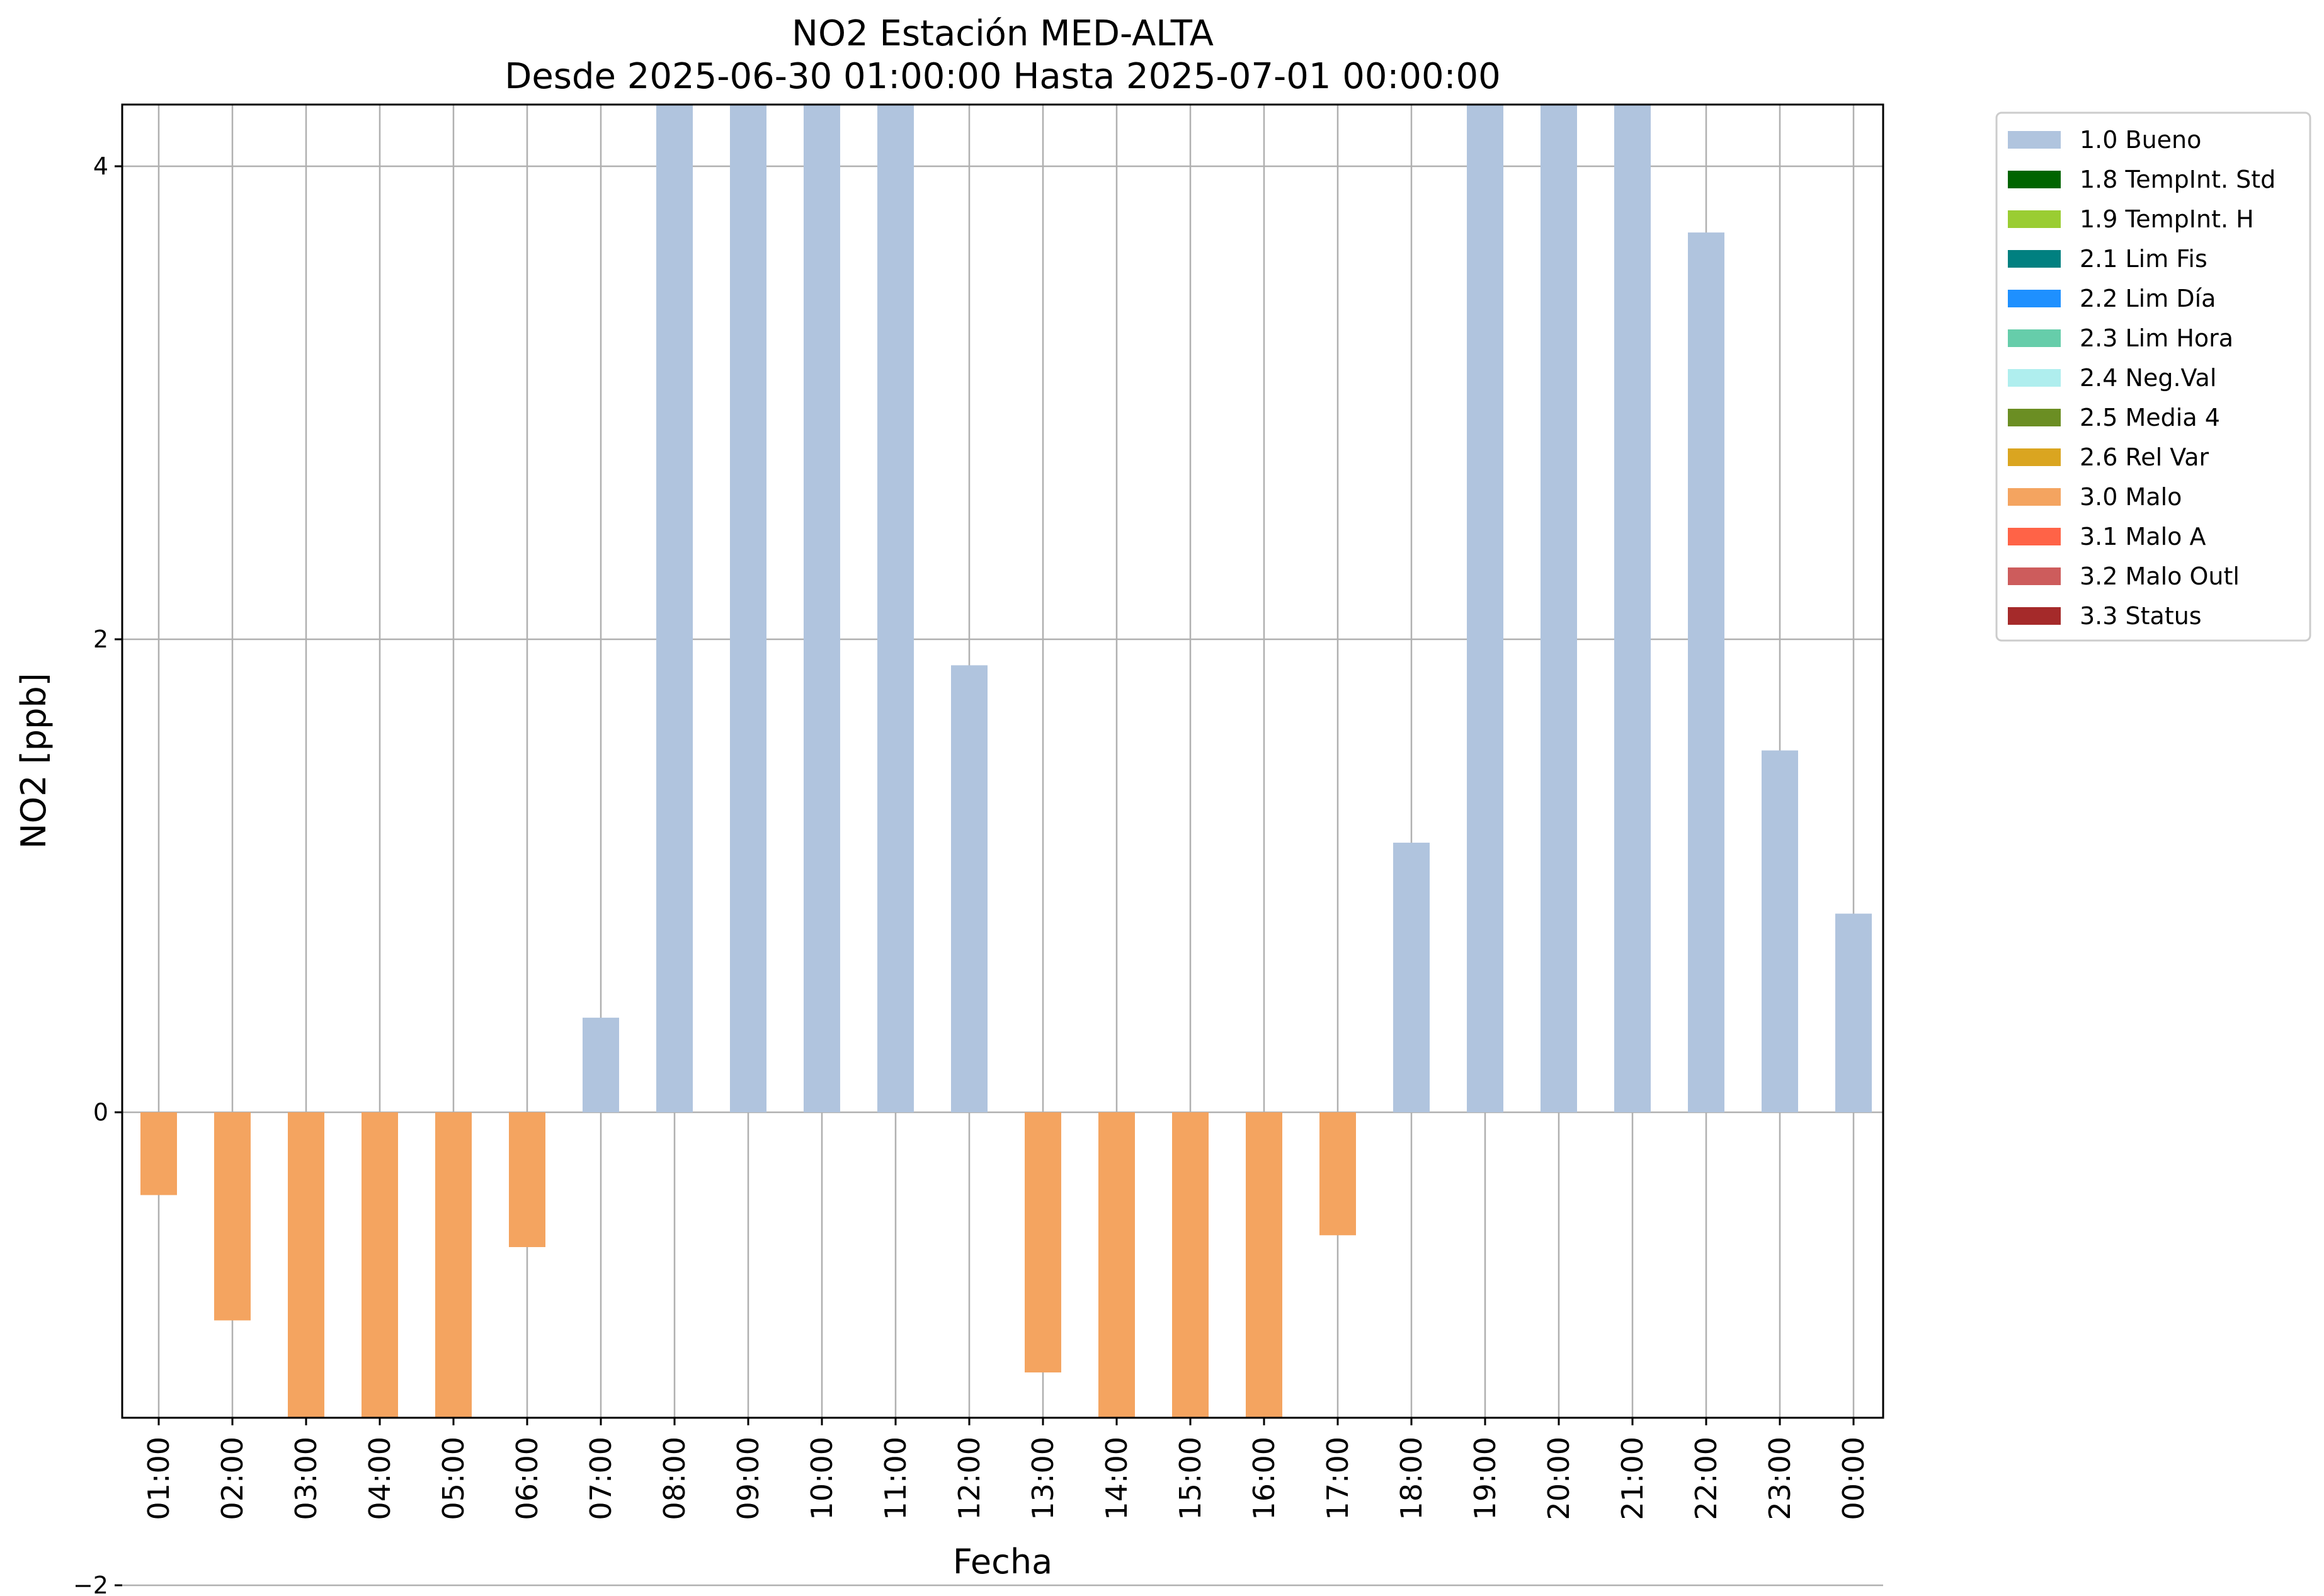 The width and height of the screenshot is (2324, 1596). I want to click on x-tick-label: 16:00, so click(1264, 1478).